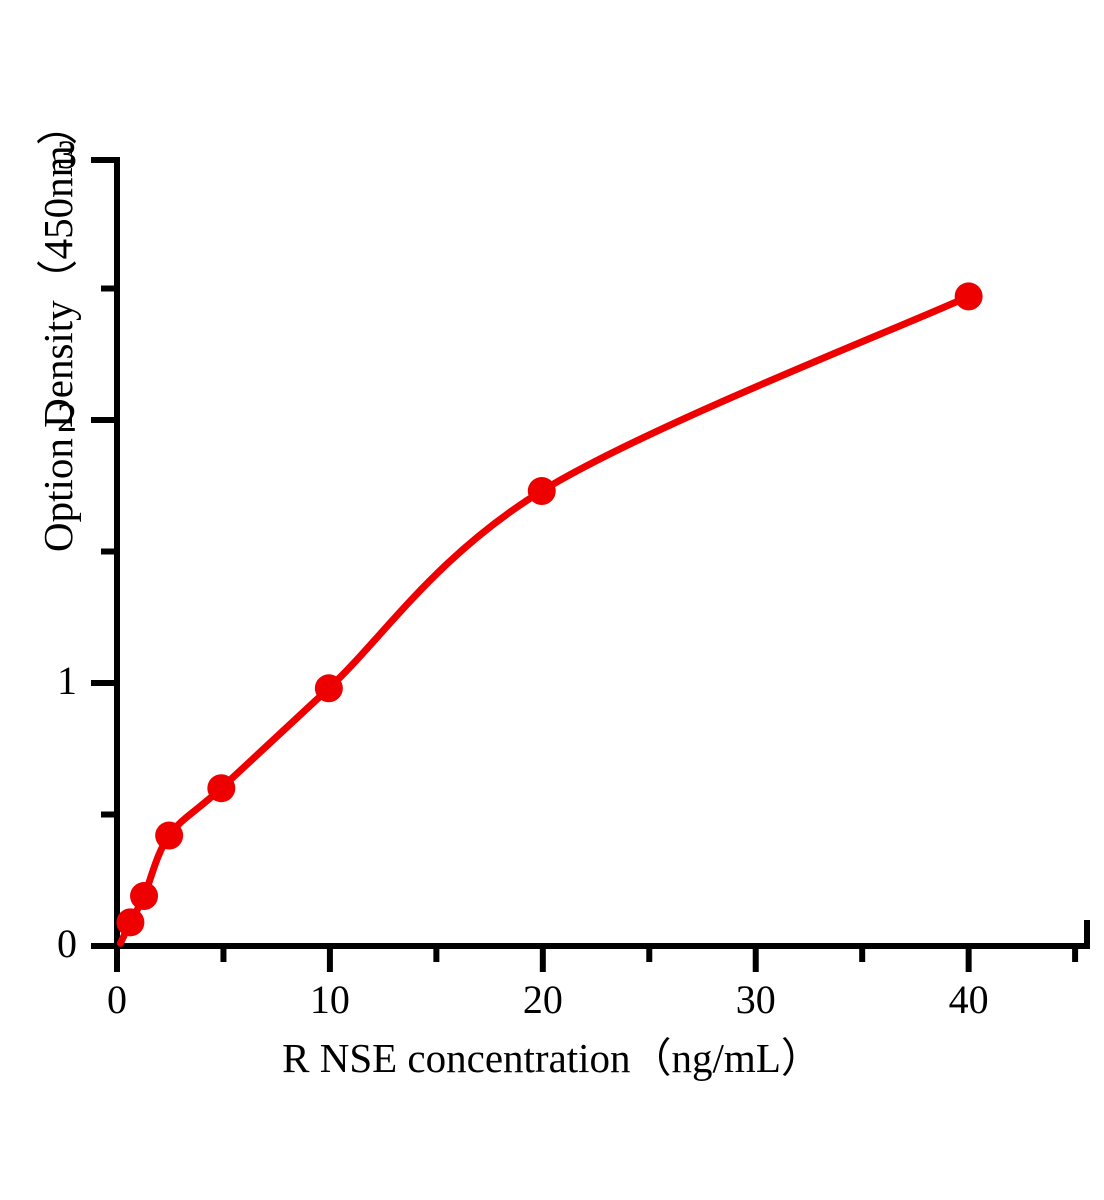  What do you see at coordinates (67, 943) in the screenshot?
I see `y-tick-label-0: 0` at bounding box center [67, 943].